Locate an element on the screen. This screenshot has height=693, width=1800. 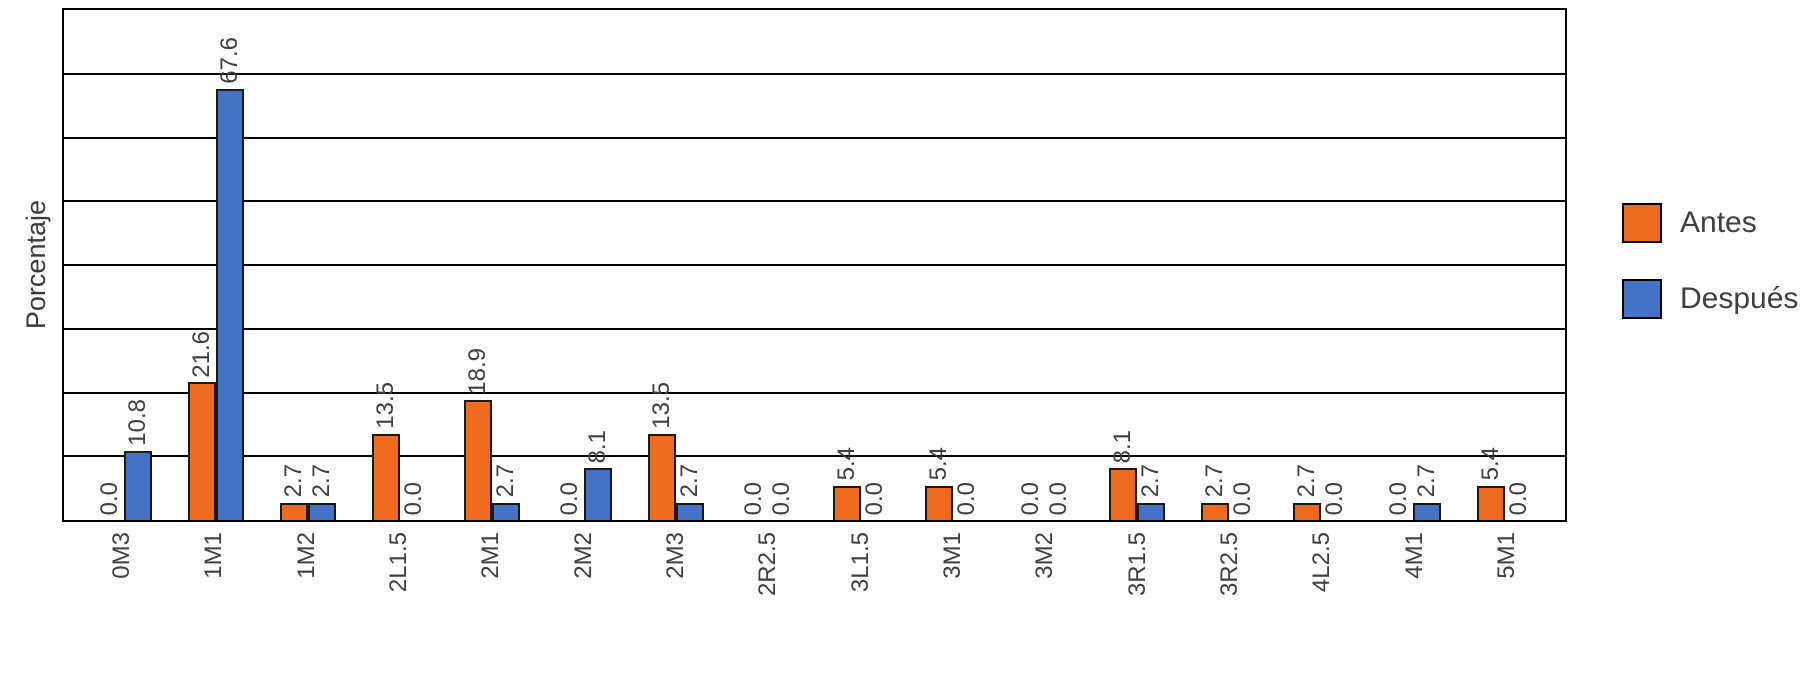
bar-cell: 8.1 is located at coordinates (1122, 265).